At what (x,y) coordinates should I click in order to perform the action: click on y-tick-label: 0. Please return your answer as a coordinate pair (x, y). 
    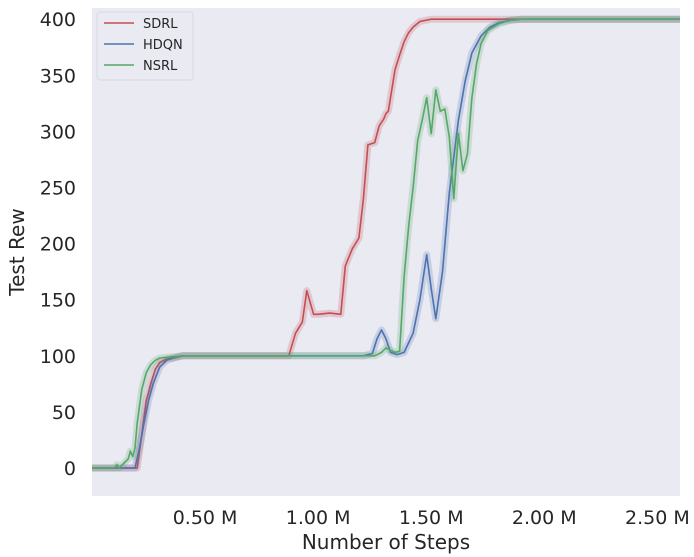
    Looking at the image, I should click on (70, 469).